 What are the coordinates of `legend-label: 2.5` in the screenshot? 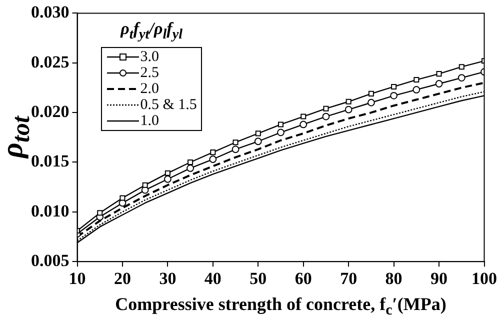 It's located at (149, 72).